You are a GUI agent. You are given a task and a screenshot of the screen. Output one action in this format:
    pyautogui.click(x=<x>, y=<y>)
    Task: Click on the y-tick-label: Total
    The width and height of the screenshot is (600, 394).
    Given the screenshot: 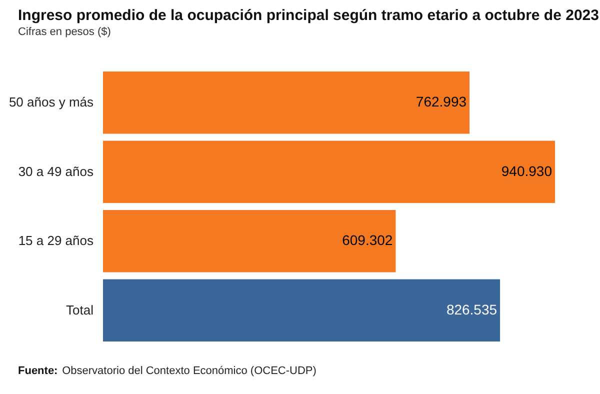 What is the action you would take?
    pyautogui.click(x=80, y=310)
    